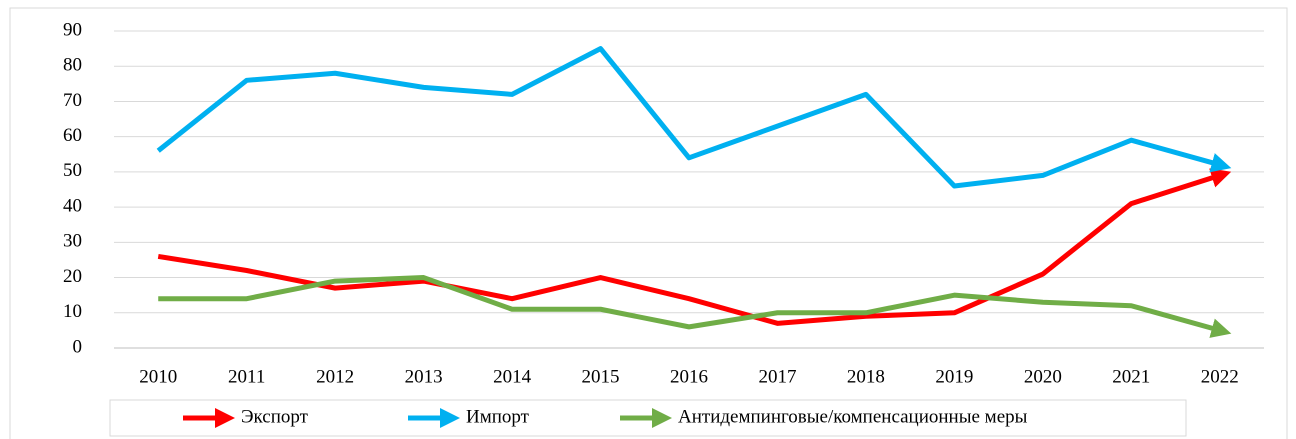  I want to click on y-tick-label: 50, so click(72, 170).